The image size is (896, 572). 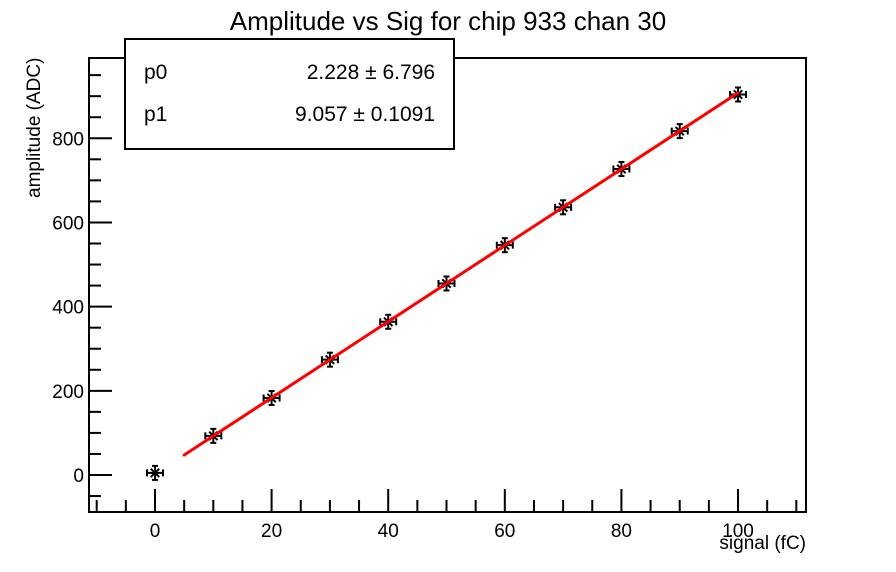 I want to click on x-tick-label: 40, so click(x=388, y=531).